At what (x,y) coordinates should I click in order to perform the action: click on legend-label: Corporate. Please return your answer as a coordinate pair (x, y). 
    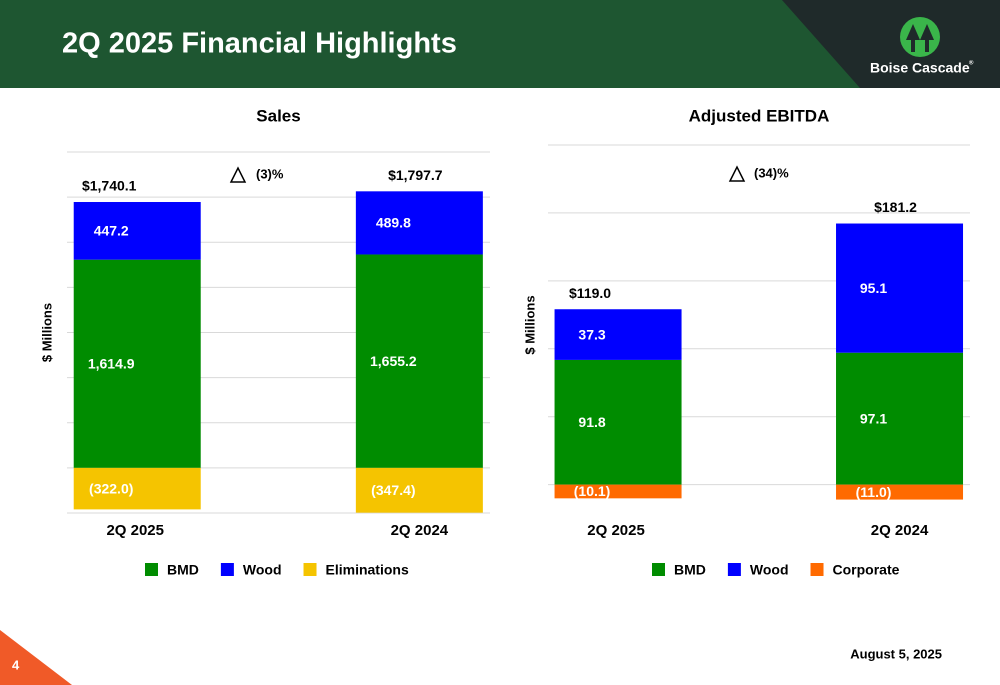
    Looking at the image, I should click on (866, 570).